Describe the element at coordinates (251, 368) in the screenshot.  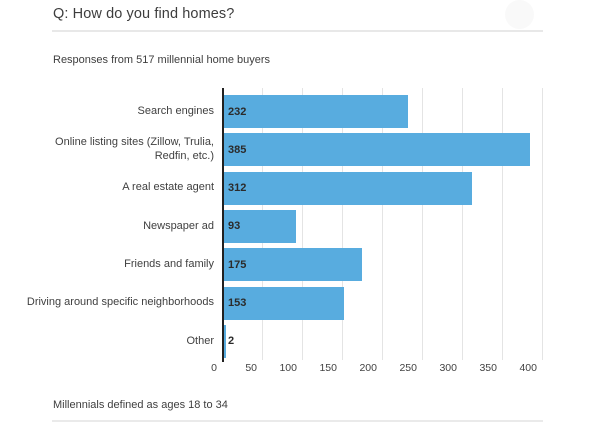
I see `x-tick-label: 50` at that location.